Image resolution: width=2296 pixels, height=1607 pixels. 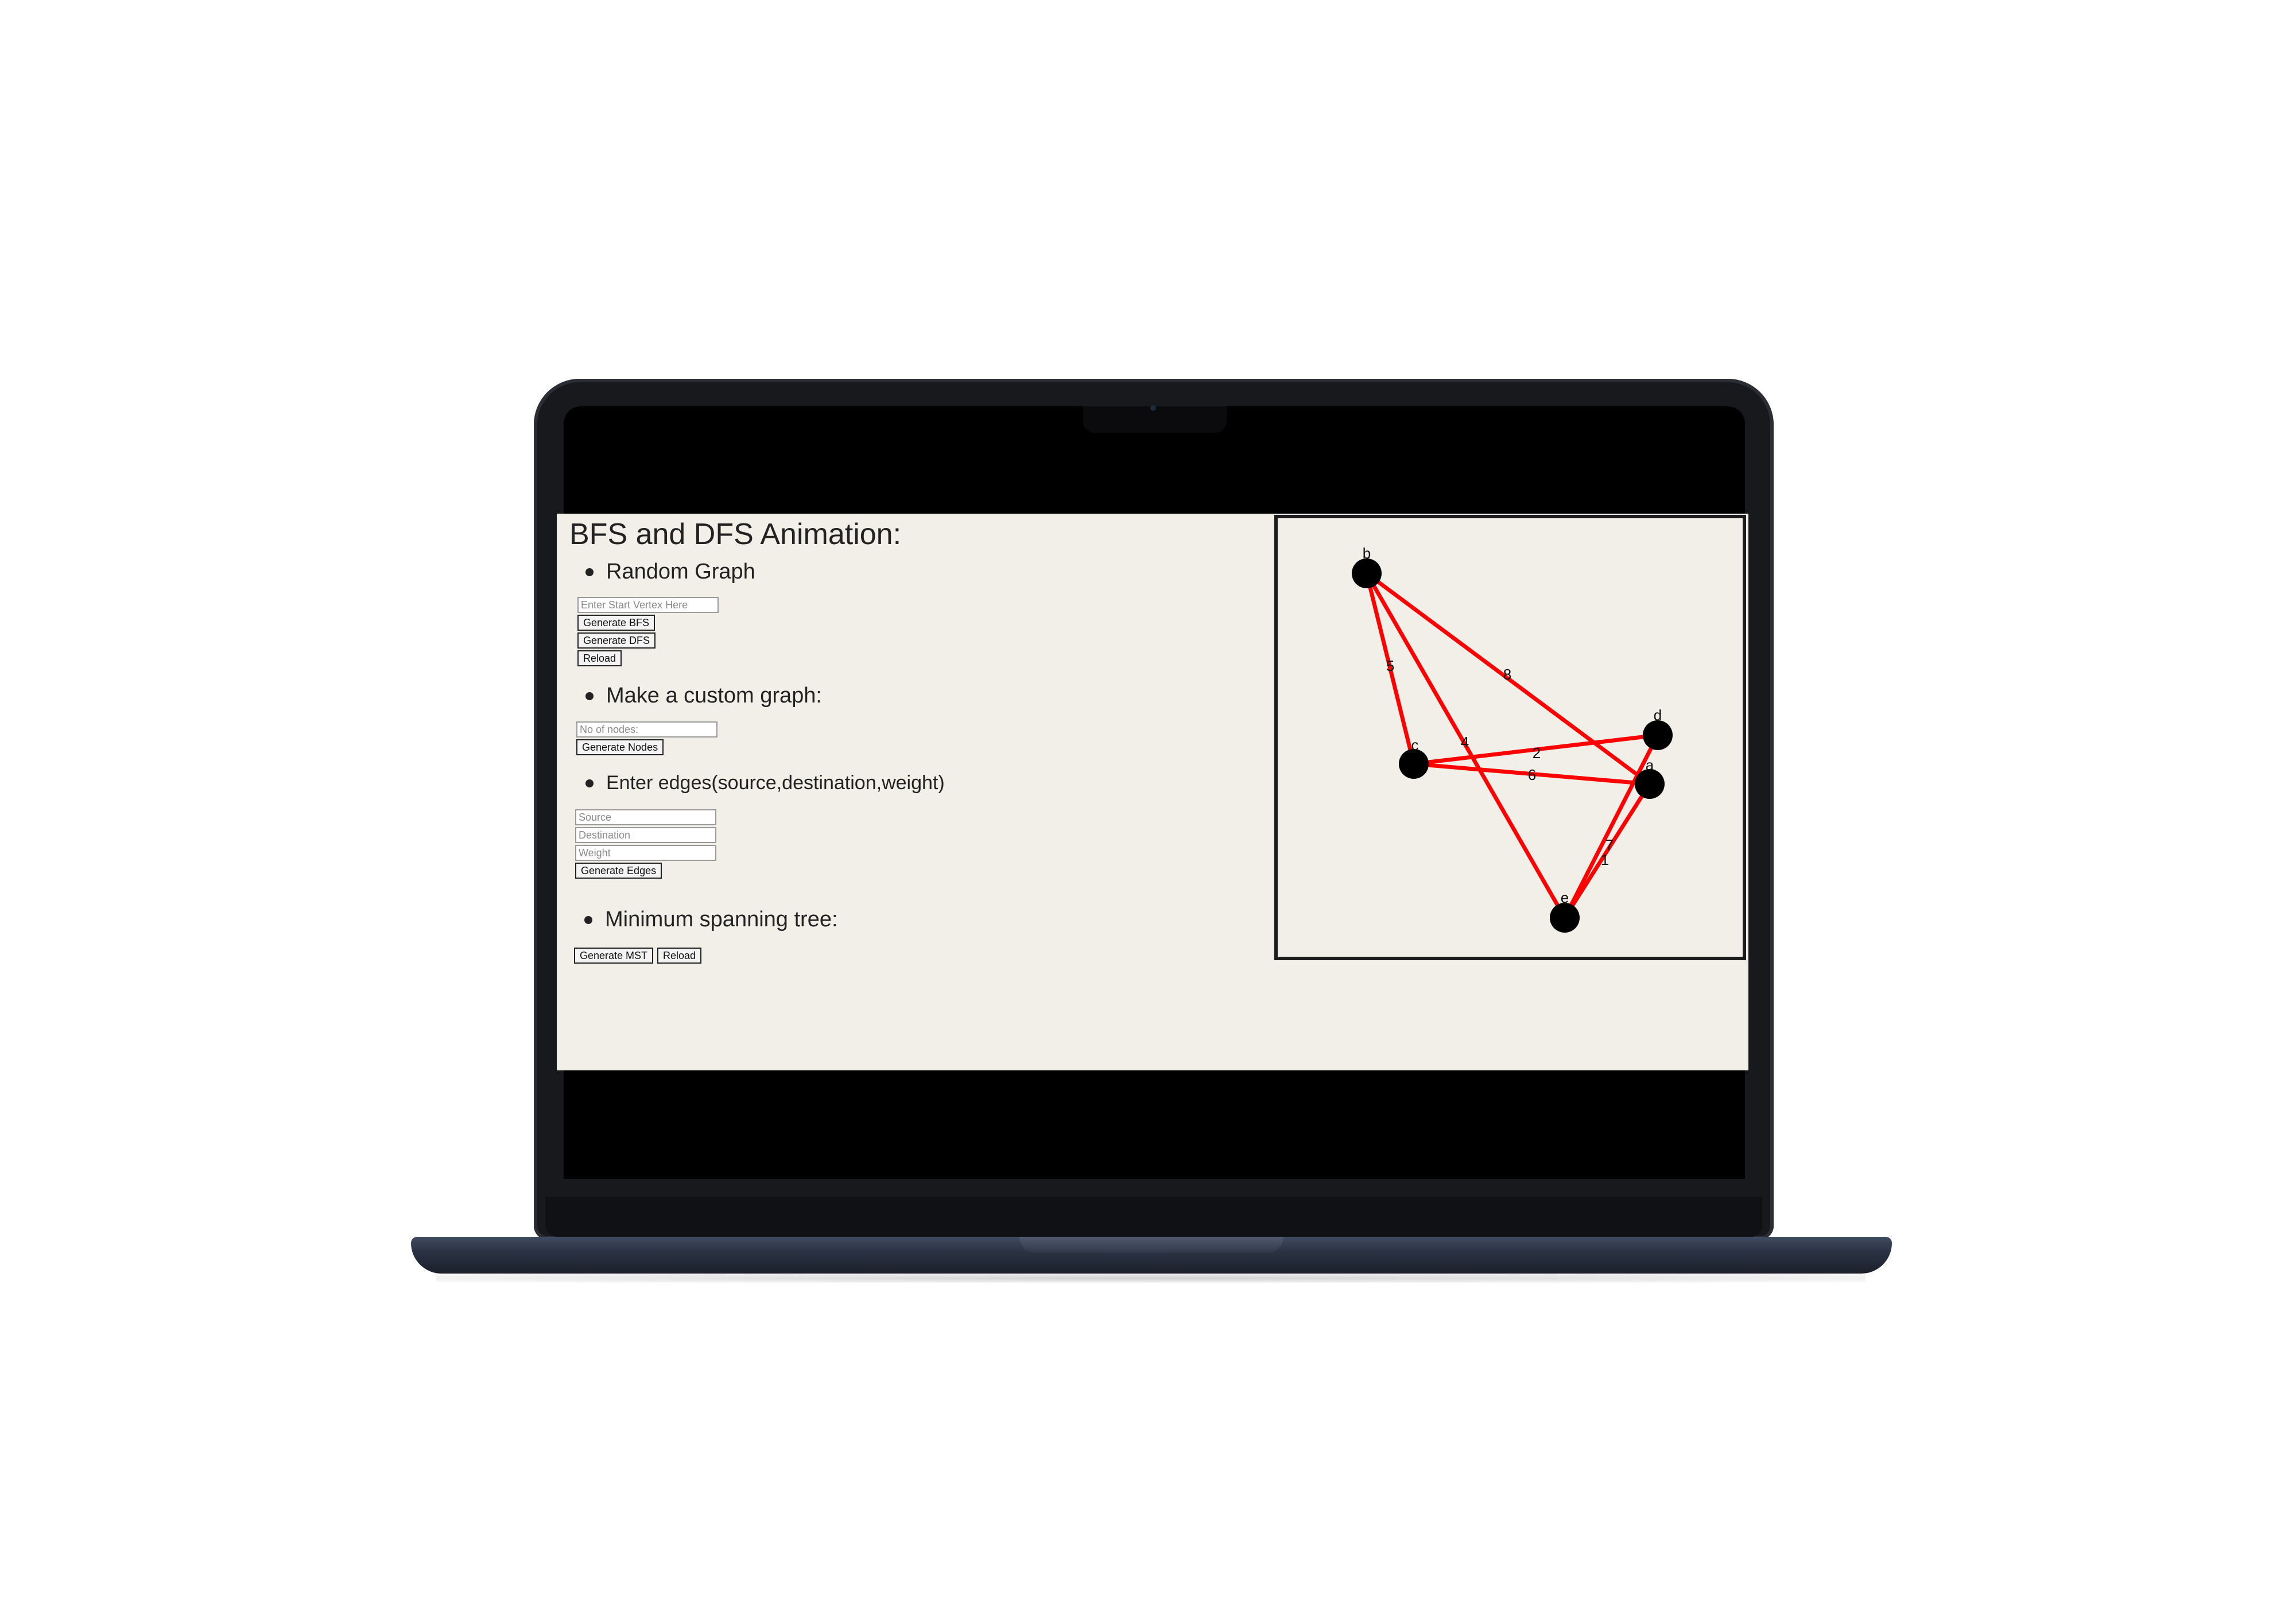 What do you see at coordinates (648, 605) in the screenshot?
I see `start-vertex-input` at bounding box center [648, 605].